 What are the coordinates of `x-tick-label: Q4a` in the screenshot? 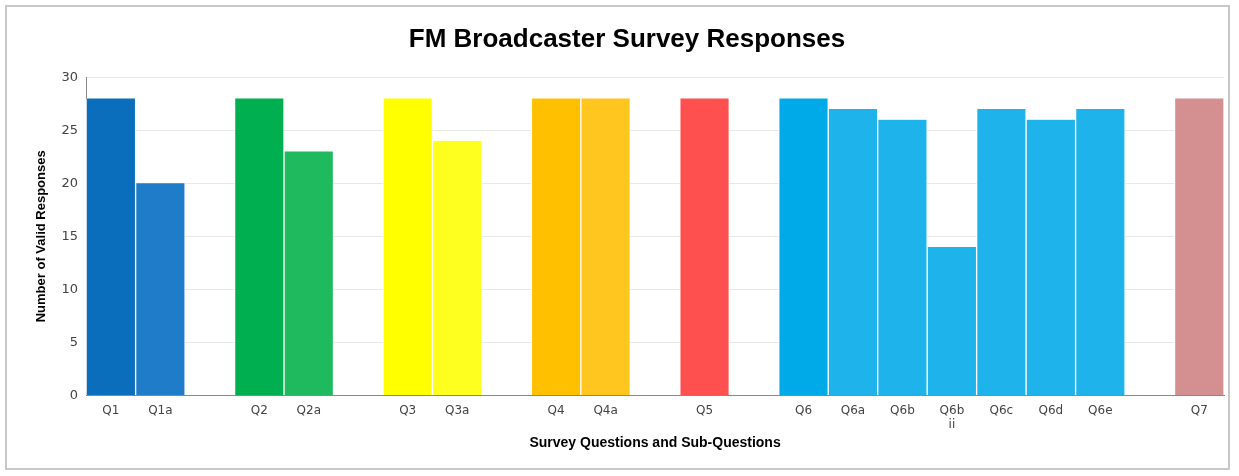 It's located at (605, 409).